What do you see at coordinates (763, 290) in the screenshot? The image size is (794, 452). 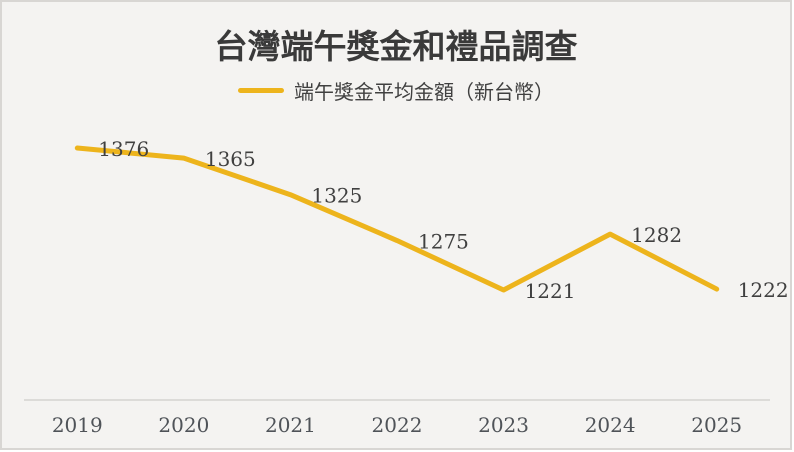 I see `data-label: 1222` at bounding box center [763, 290].